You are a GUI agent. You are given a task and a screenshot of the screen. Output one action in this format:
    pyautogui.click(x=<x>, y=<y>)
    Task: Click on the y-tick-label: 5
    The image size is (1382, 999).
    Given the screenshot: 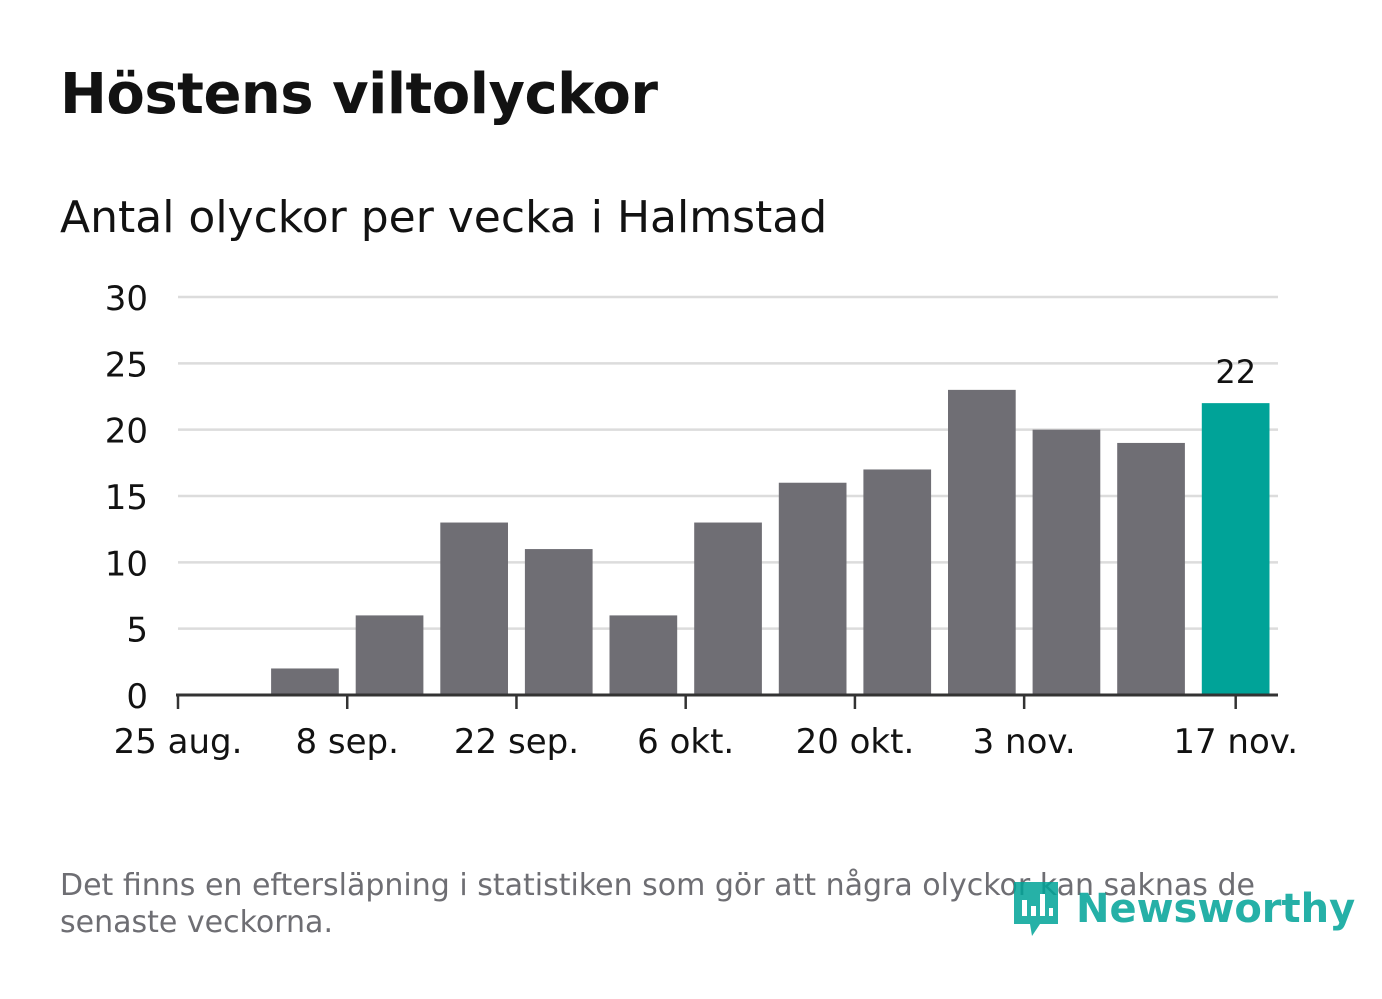 What is the action you would take?
    pyautogui.click(x=137, y=631)
    